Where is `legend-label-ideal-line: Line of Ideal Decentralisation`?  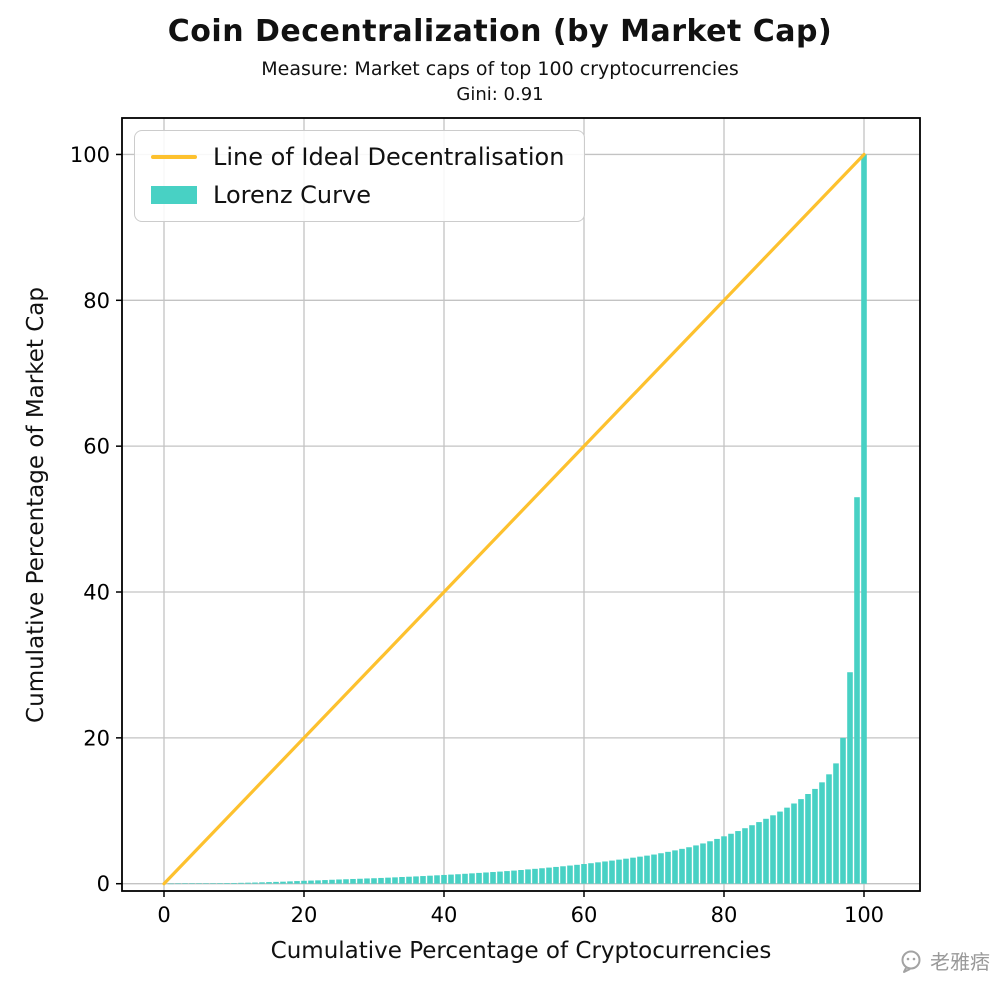 legend-label-ideal-line: Line of Ideal Decentralisation is located at coordinates (389, 157).